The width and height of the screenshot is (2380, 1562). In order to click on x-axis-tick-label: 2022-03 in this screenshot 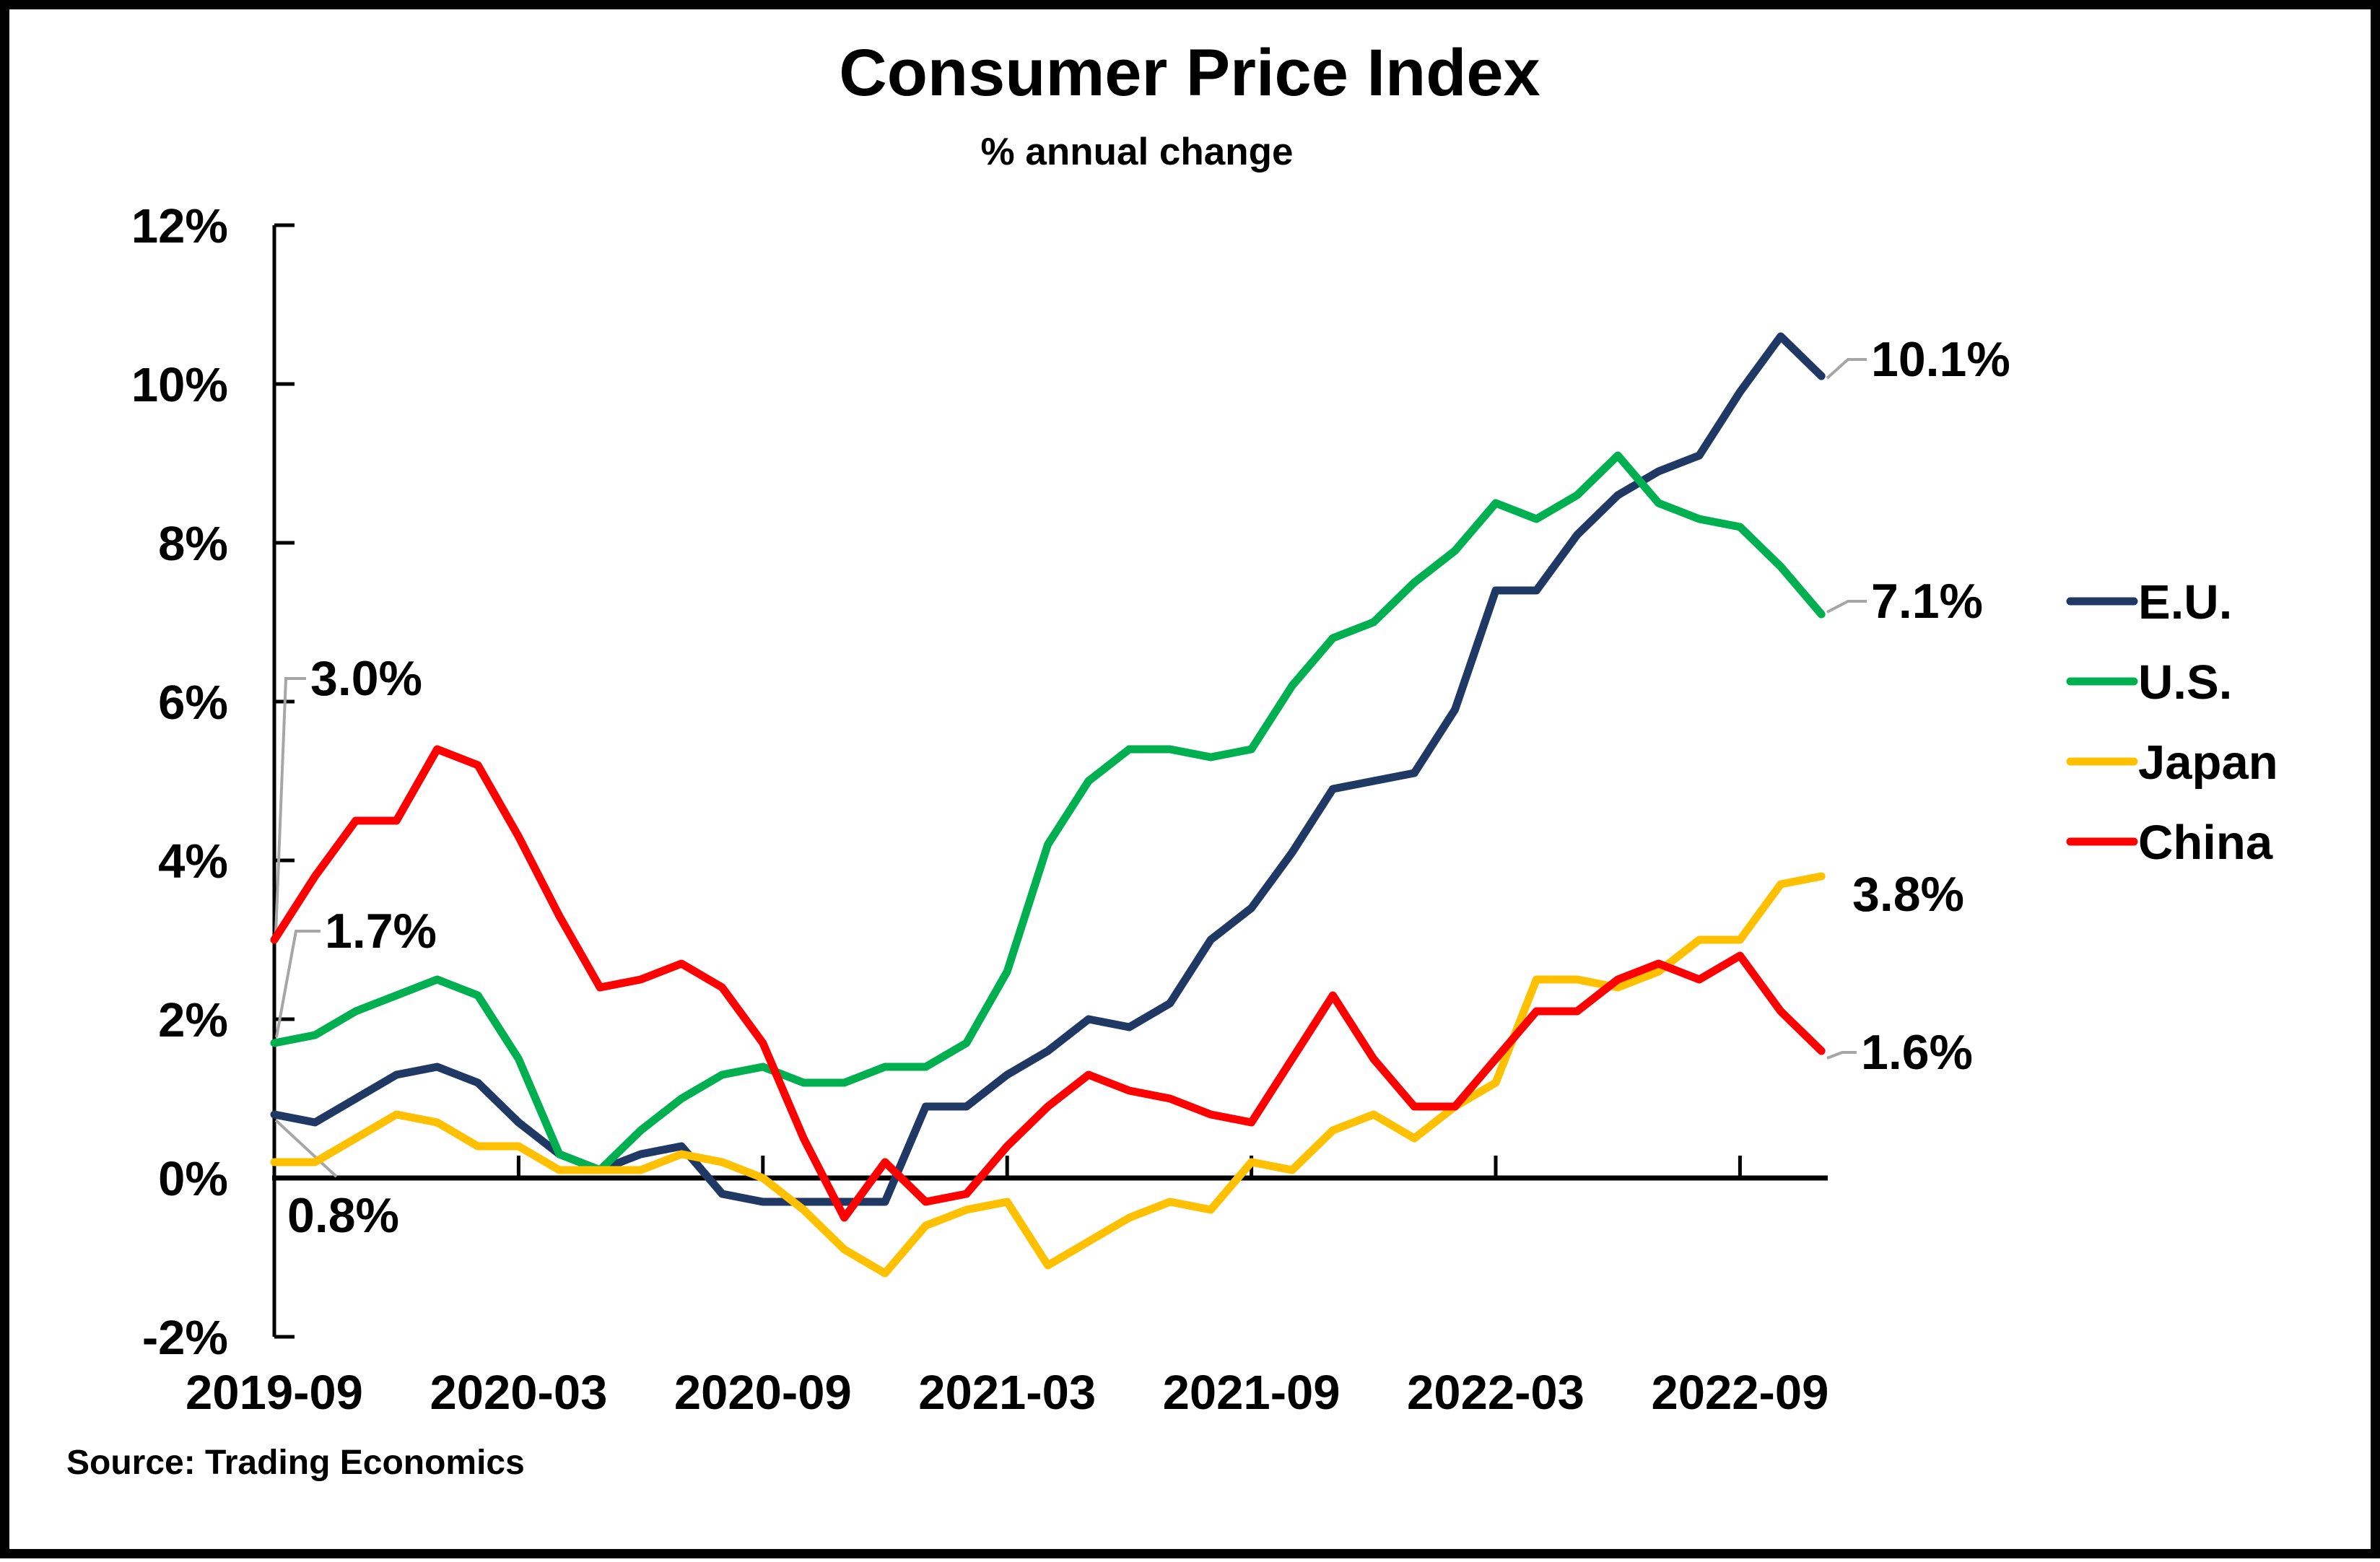, I will do `click(1496, 1393)`.